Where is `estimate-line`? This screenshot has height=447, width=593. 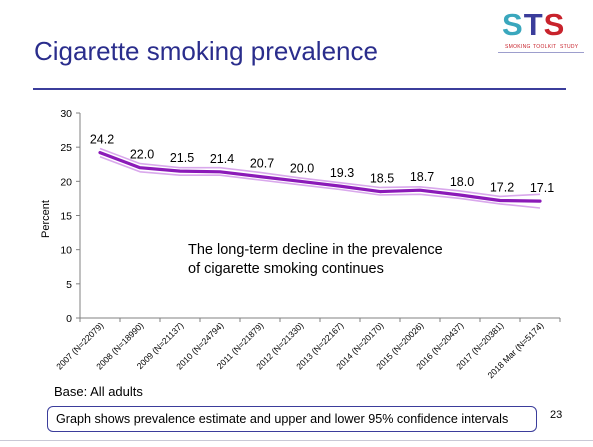 estimate-line is located at coordinates (320, 177).